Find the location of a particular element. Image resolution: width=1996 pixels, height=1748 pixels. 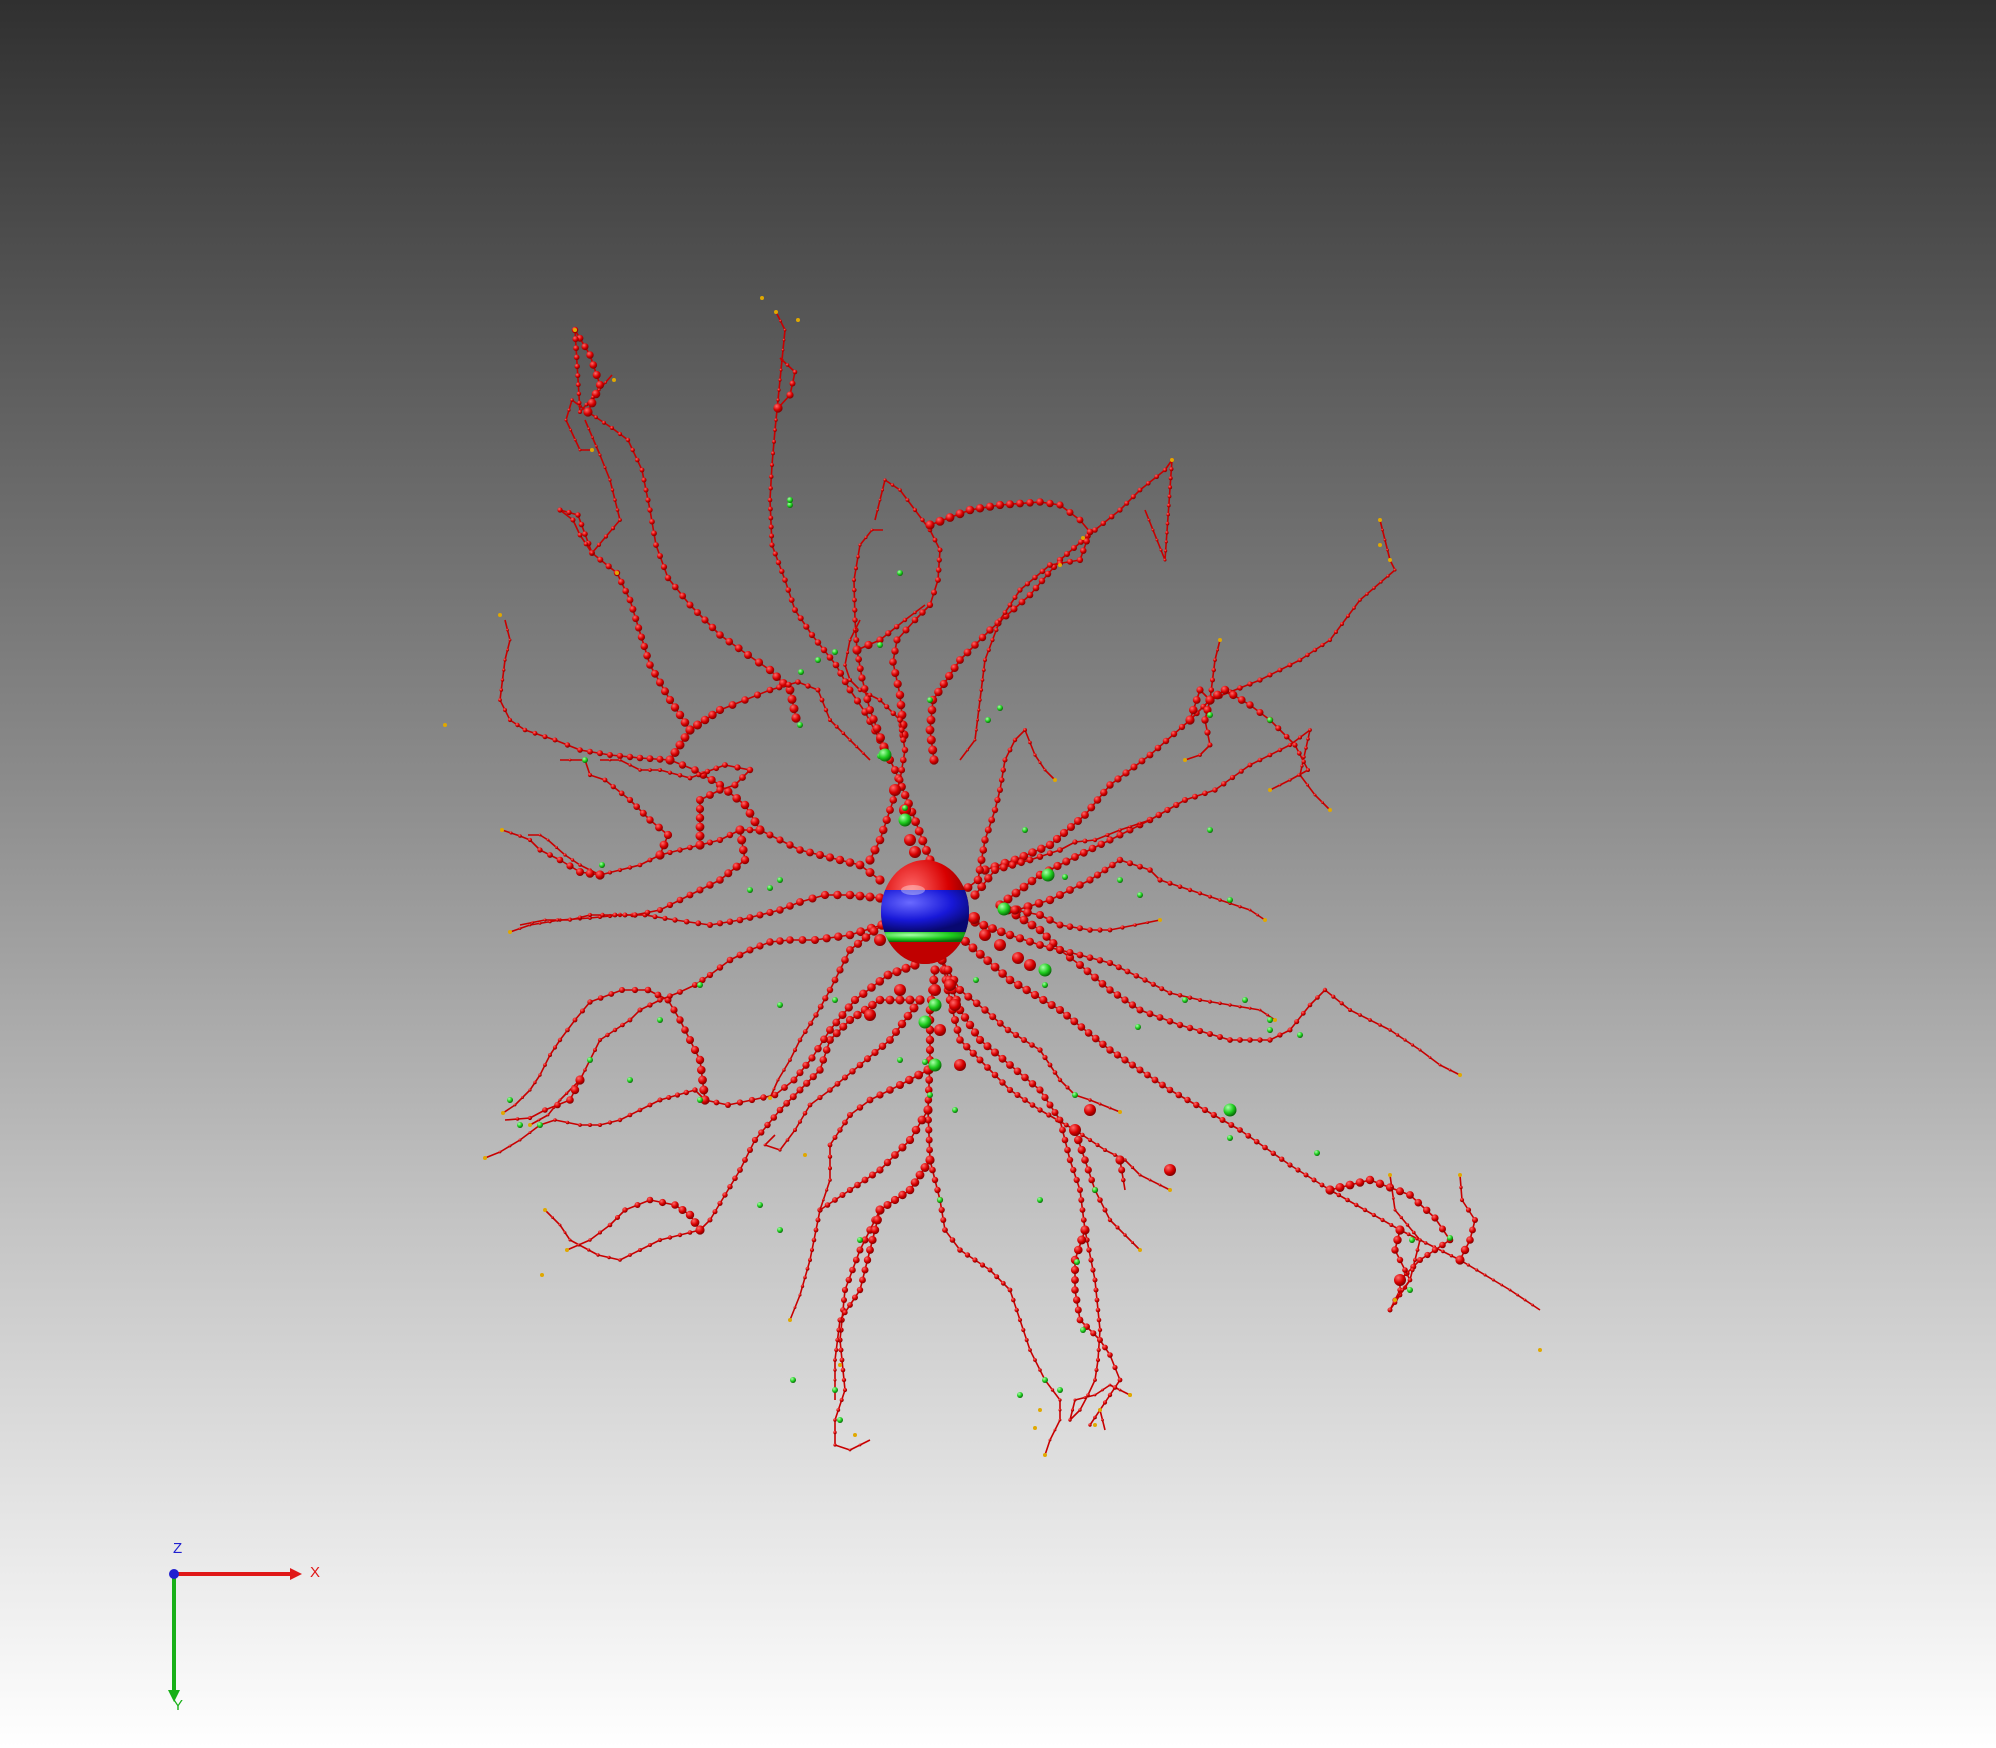

y-axis-label: Y is located at coordinates (178, 1705).